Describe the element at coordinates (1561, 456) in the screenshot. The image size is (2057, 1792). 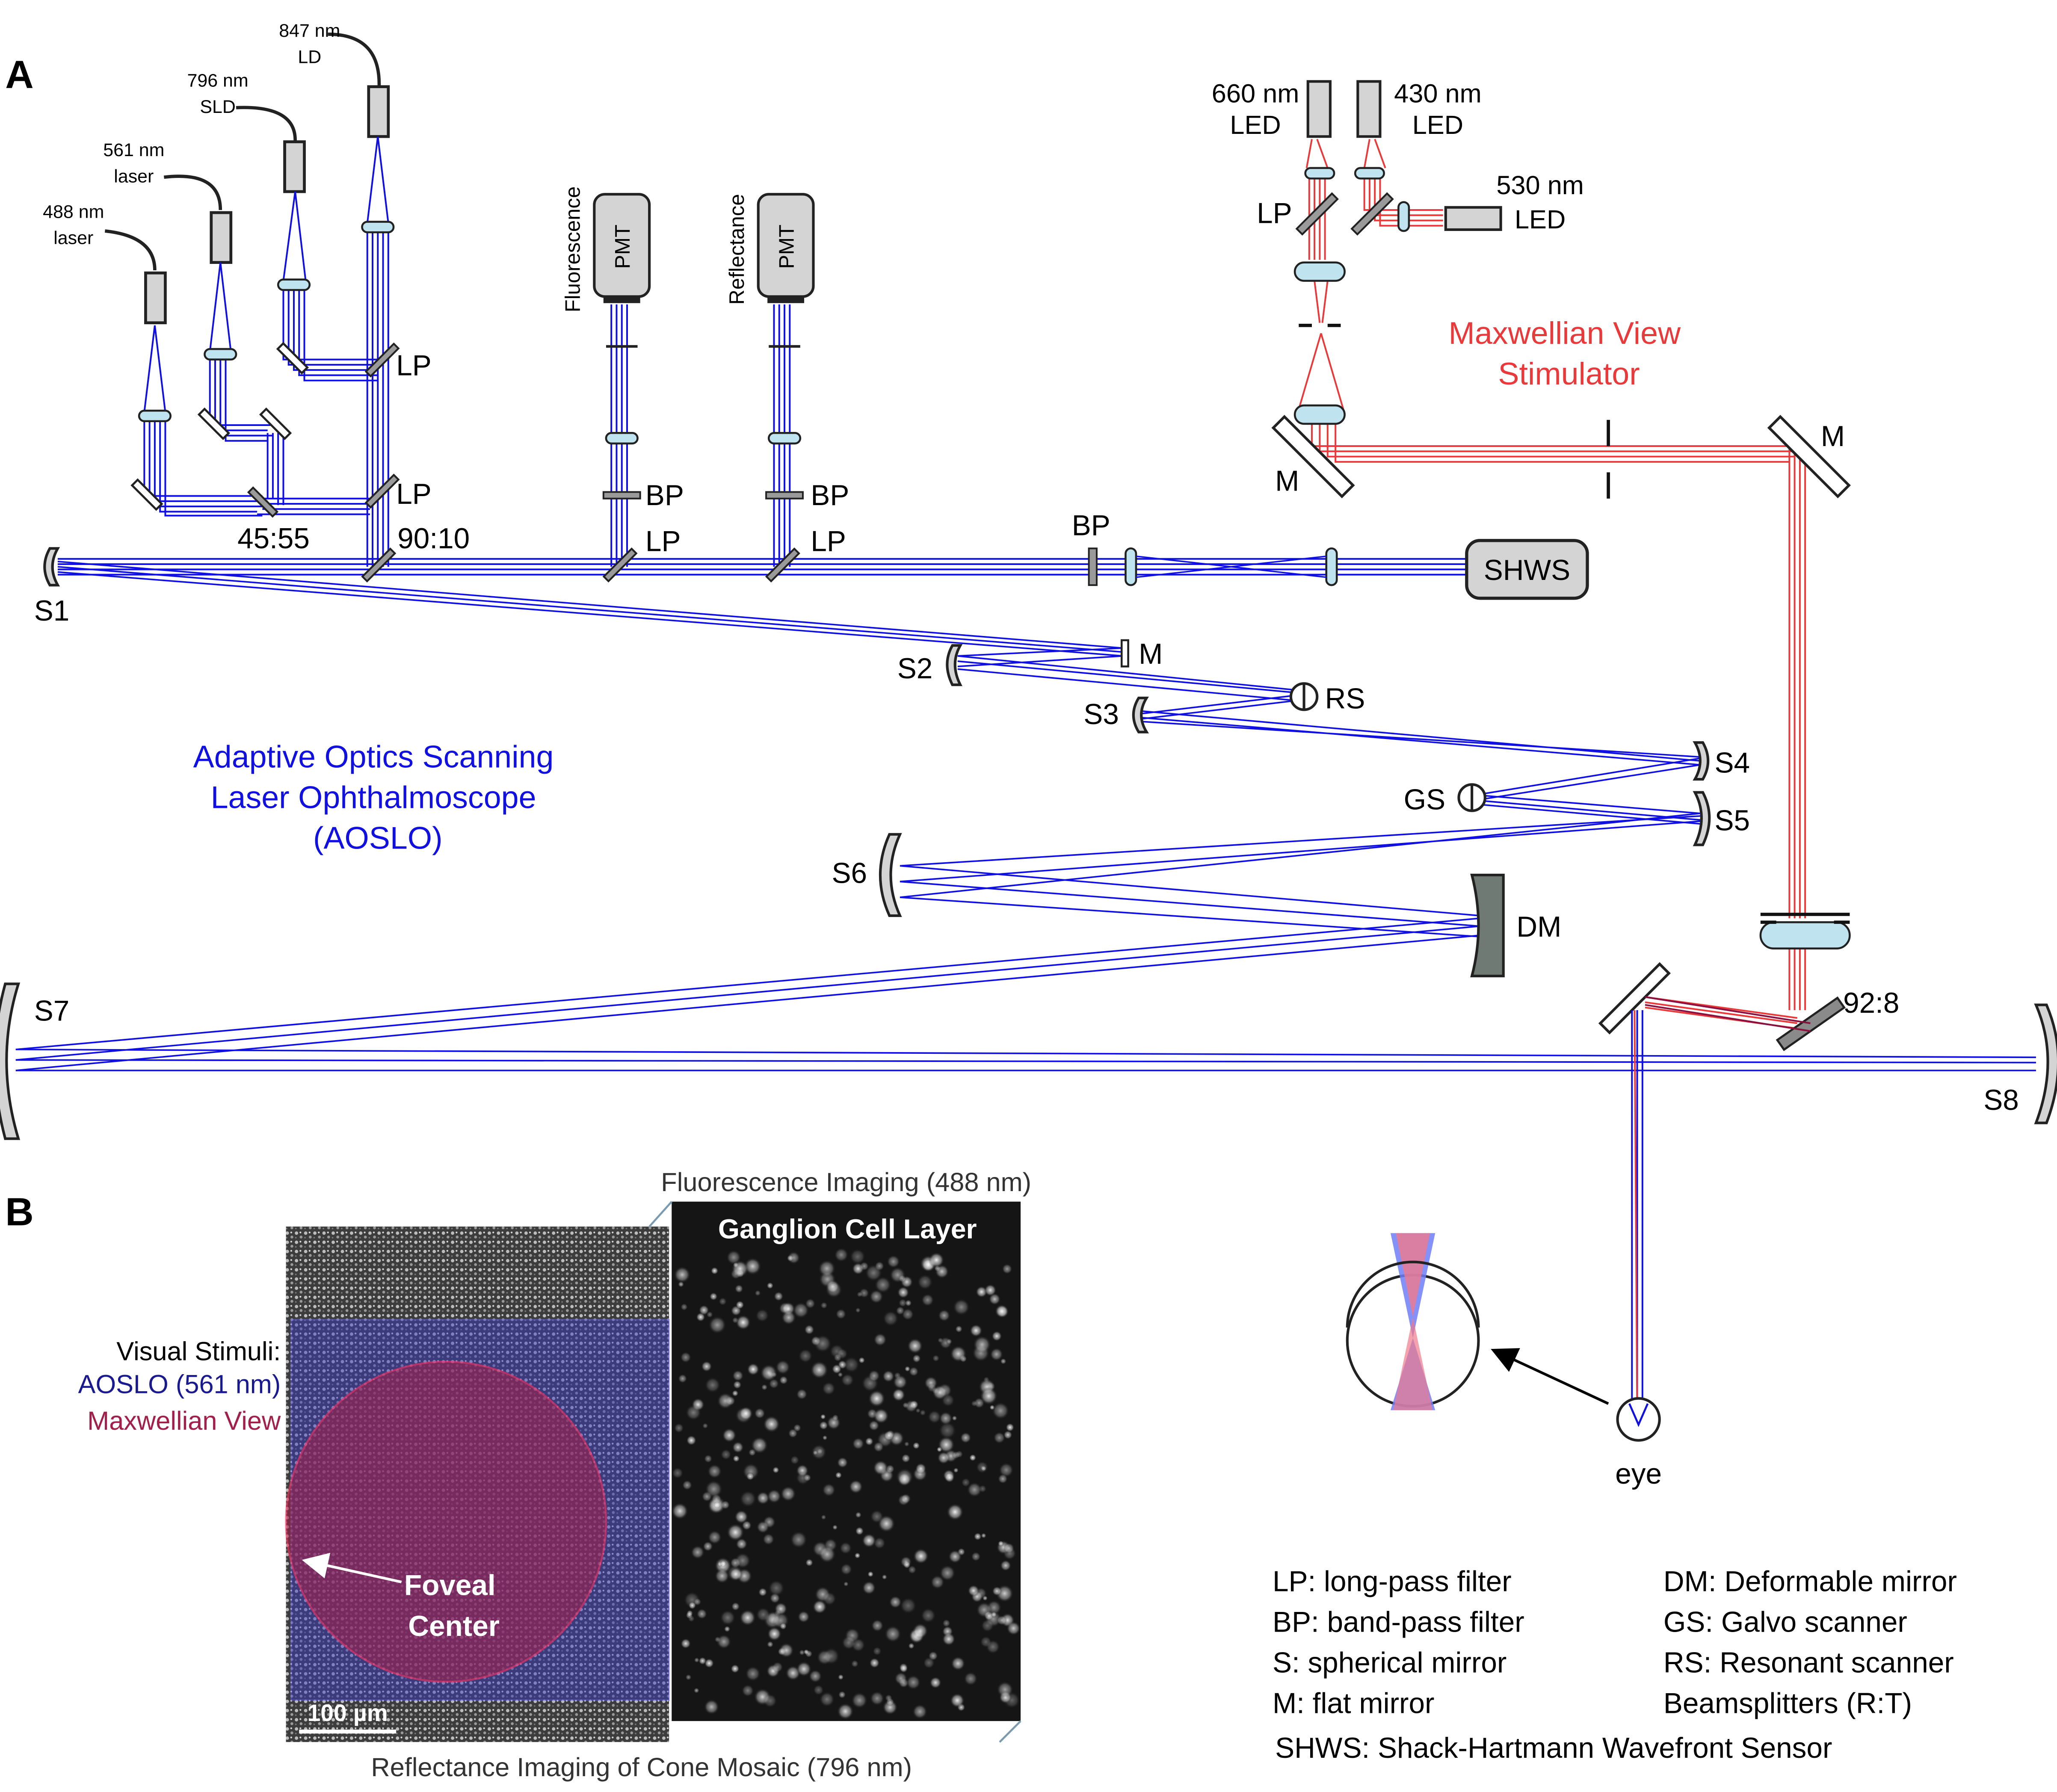
I see `maxwellian-mirrors` at that location.